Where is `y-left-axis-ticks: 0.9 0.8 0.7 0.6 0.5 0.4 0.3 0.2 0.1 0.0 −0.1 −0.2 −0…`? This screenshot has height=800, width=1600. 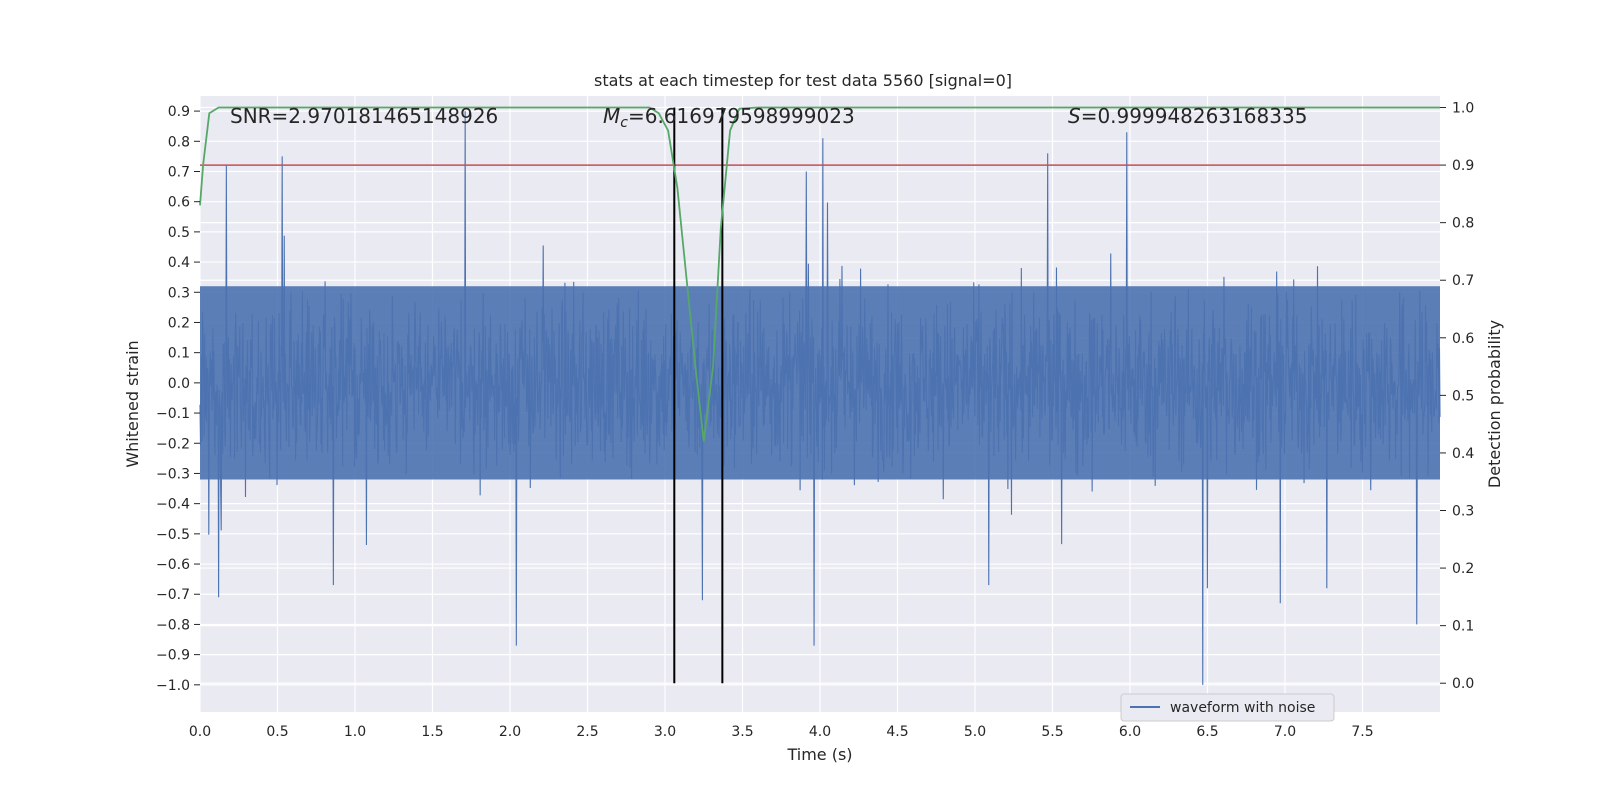 y-left-axis-ticks: 0.9 0.8 0.7 0.6 0.5 0.4 0.3 0.2 0.1 0.0 −0.1 −0.2 −0… is located at coordinates (178, 399).